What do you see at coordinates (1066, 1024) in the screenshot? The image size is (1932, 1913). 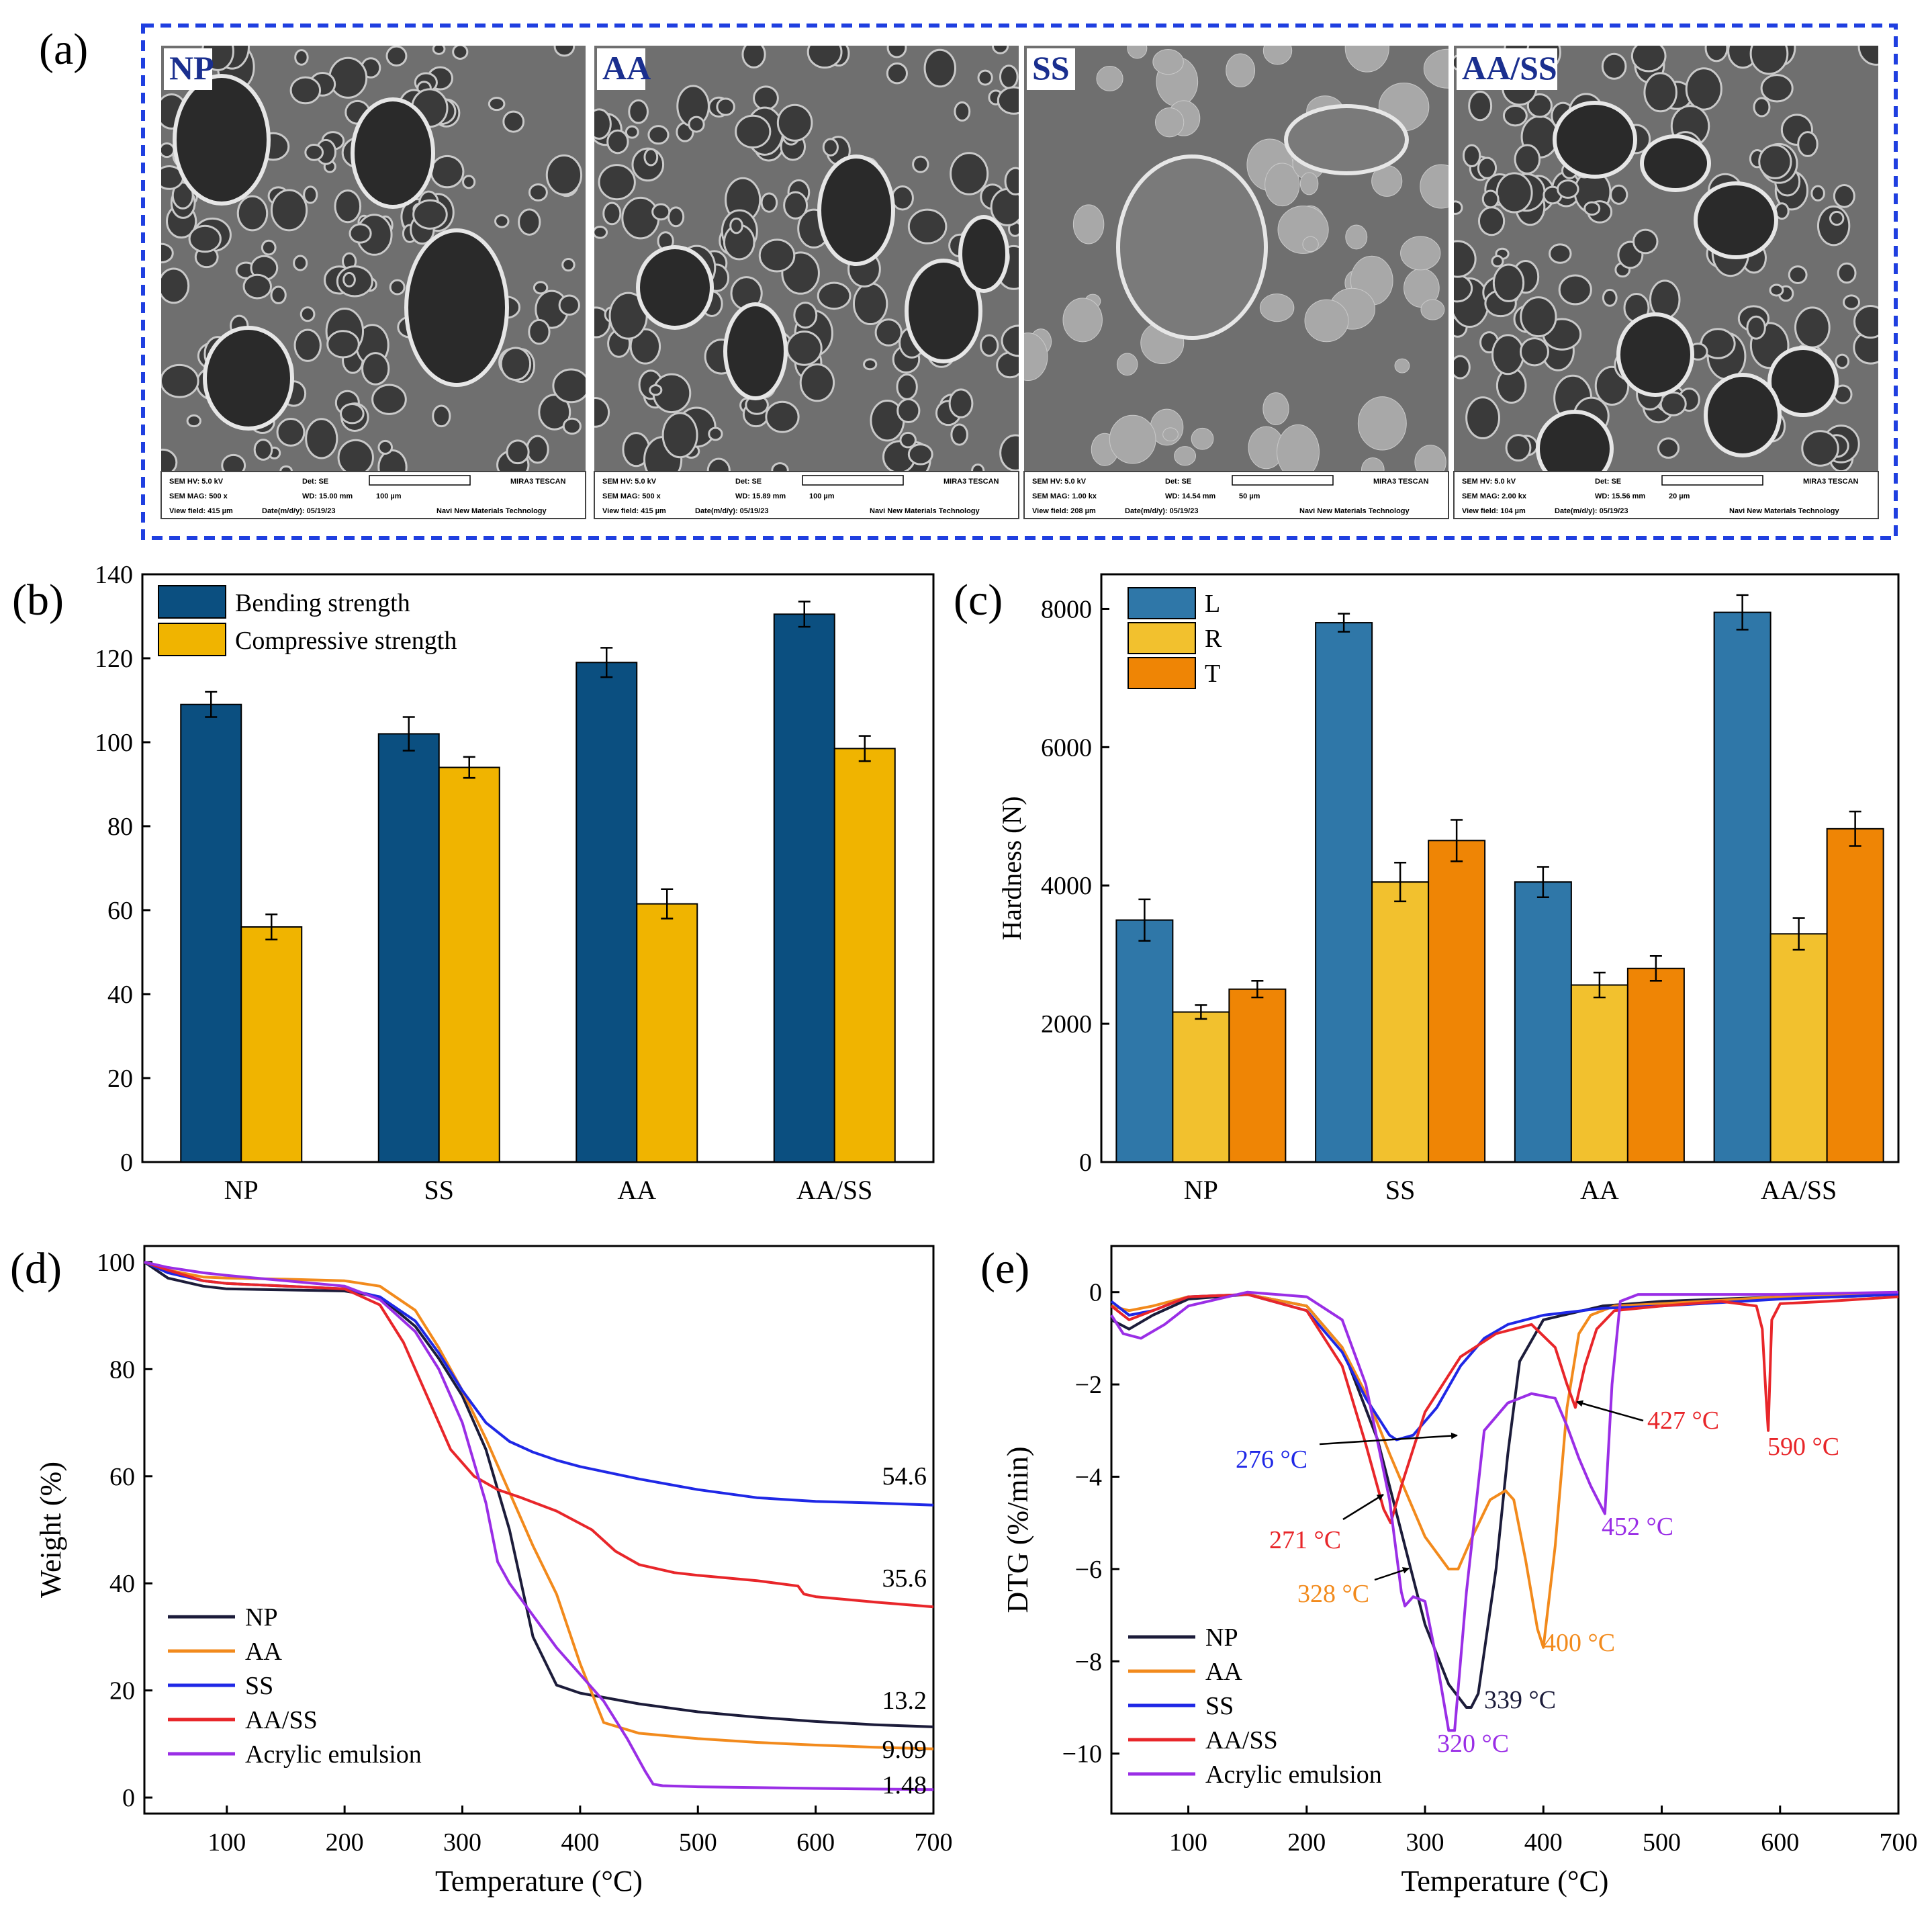 I see `y-tick-label: 2000` at bounding box center [1066, 1024].